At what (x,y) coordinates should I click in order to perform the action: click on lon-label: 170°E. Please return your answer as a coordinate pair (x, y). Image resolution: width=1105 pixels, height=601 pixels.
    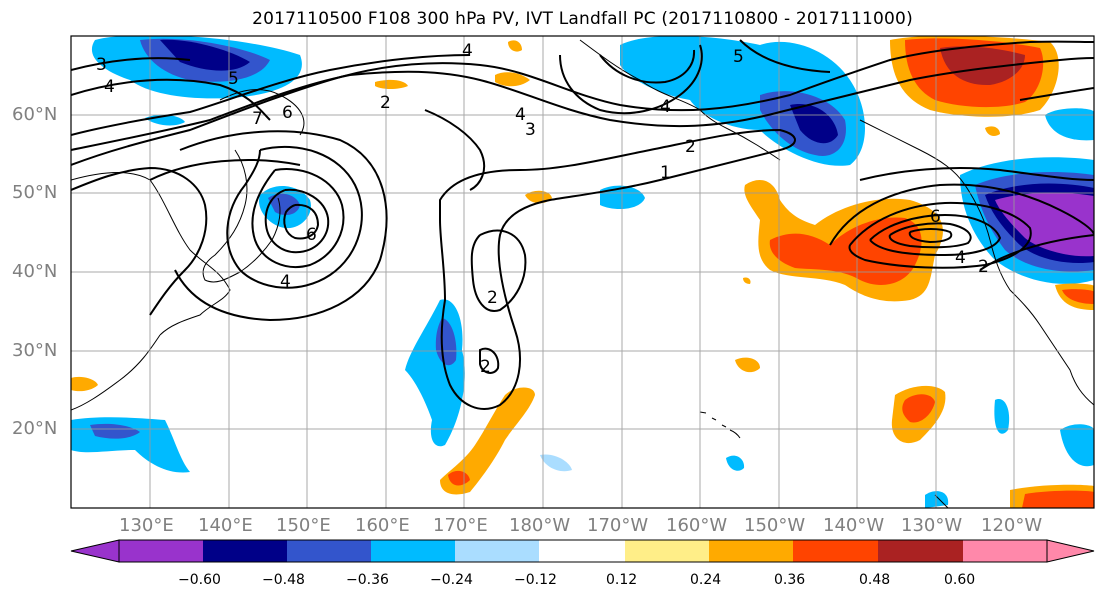
    Looking at the image, I should click on (460, 525).